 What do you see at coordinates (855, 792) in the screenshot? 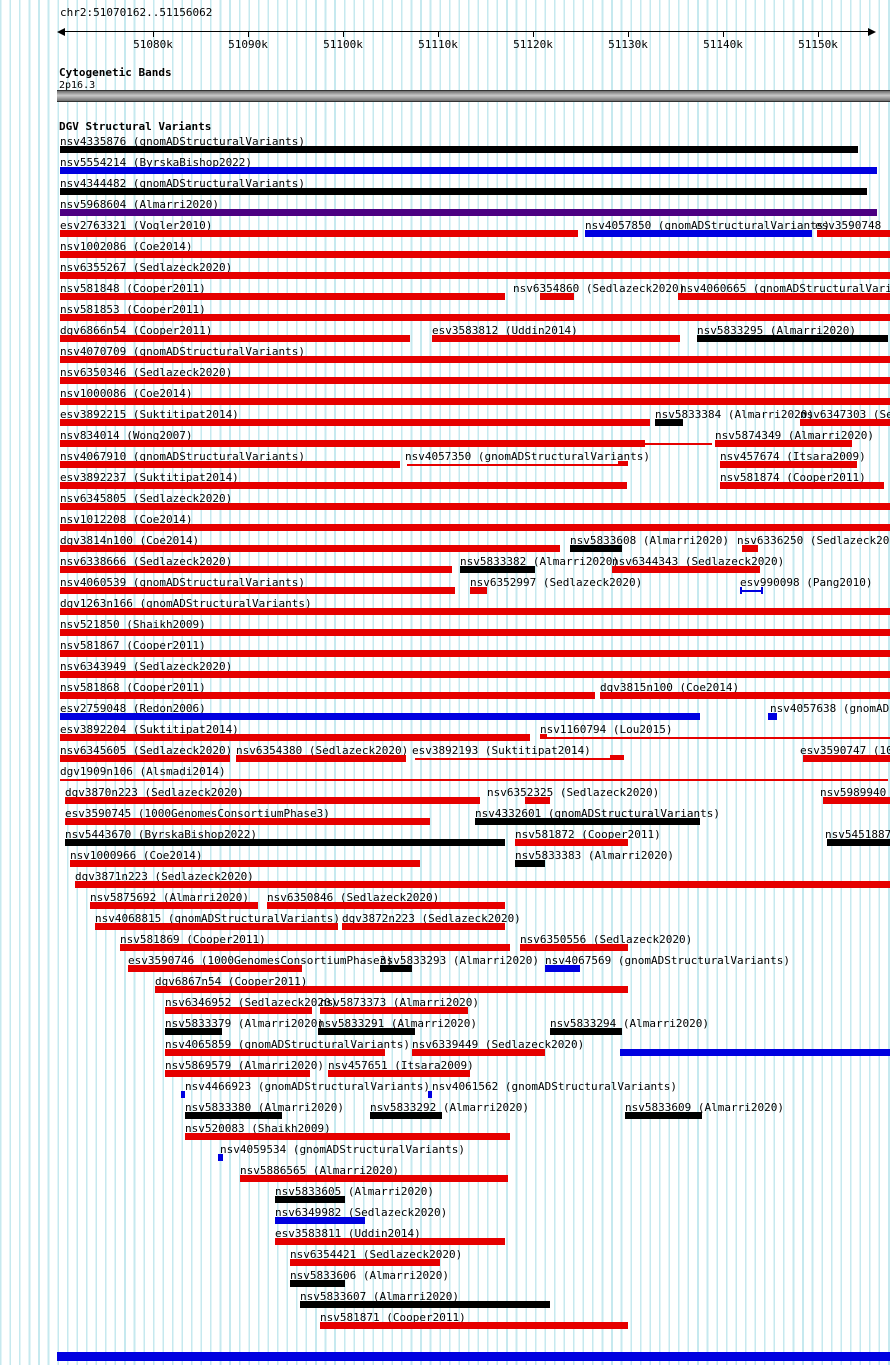
I see `variant-label: nsv5989940 (` at bounding box center [855, 792].